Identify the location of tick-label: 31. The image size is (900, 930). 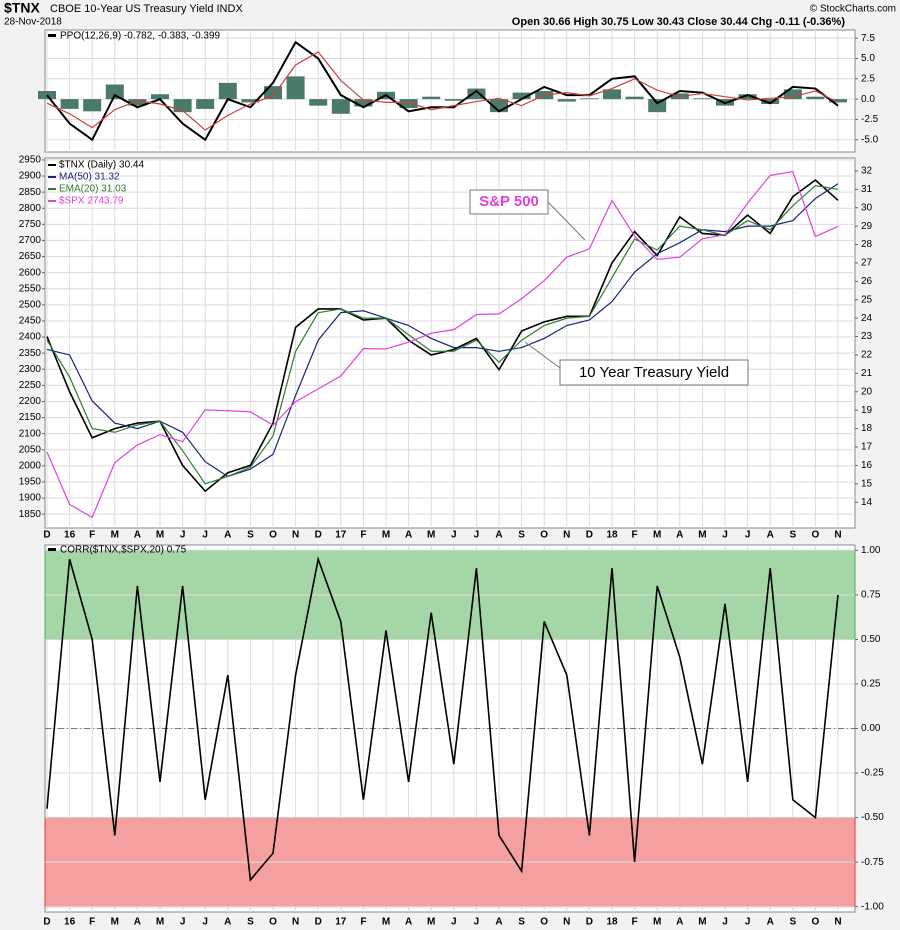
(867, 189).